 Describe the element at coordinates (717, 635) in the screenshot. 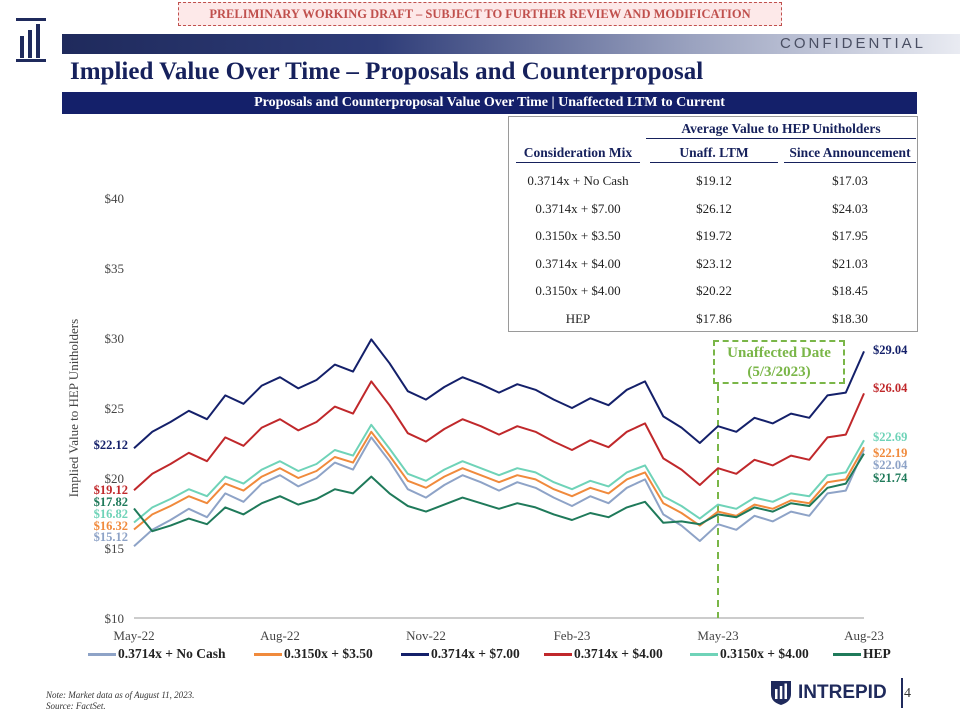

I see `x-tick-label: May-23` at that location.